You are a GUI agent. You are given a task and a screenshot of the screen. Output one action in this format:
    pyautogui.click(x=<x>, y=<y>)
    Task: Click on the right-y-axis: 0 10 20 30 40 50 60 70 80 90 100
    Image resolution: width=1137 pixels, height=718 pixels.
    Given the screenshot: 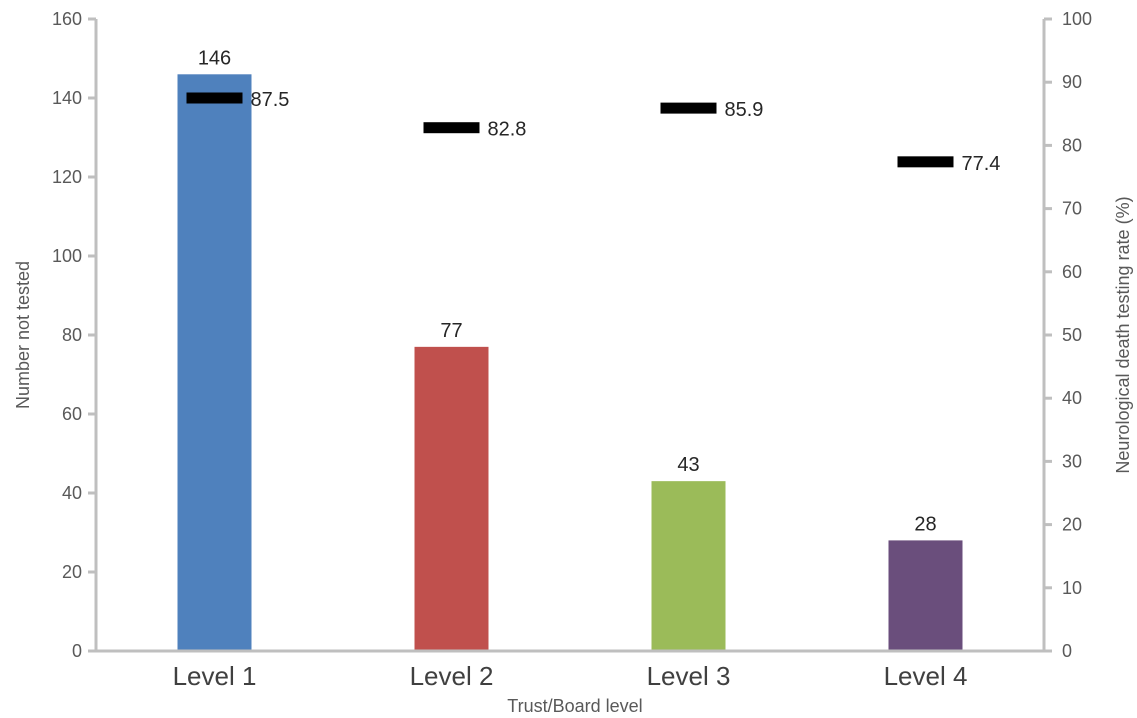 What is the action you would take?
    pyautogui.click(x=1067, y=335)
    